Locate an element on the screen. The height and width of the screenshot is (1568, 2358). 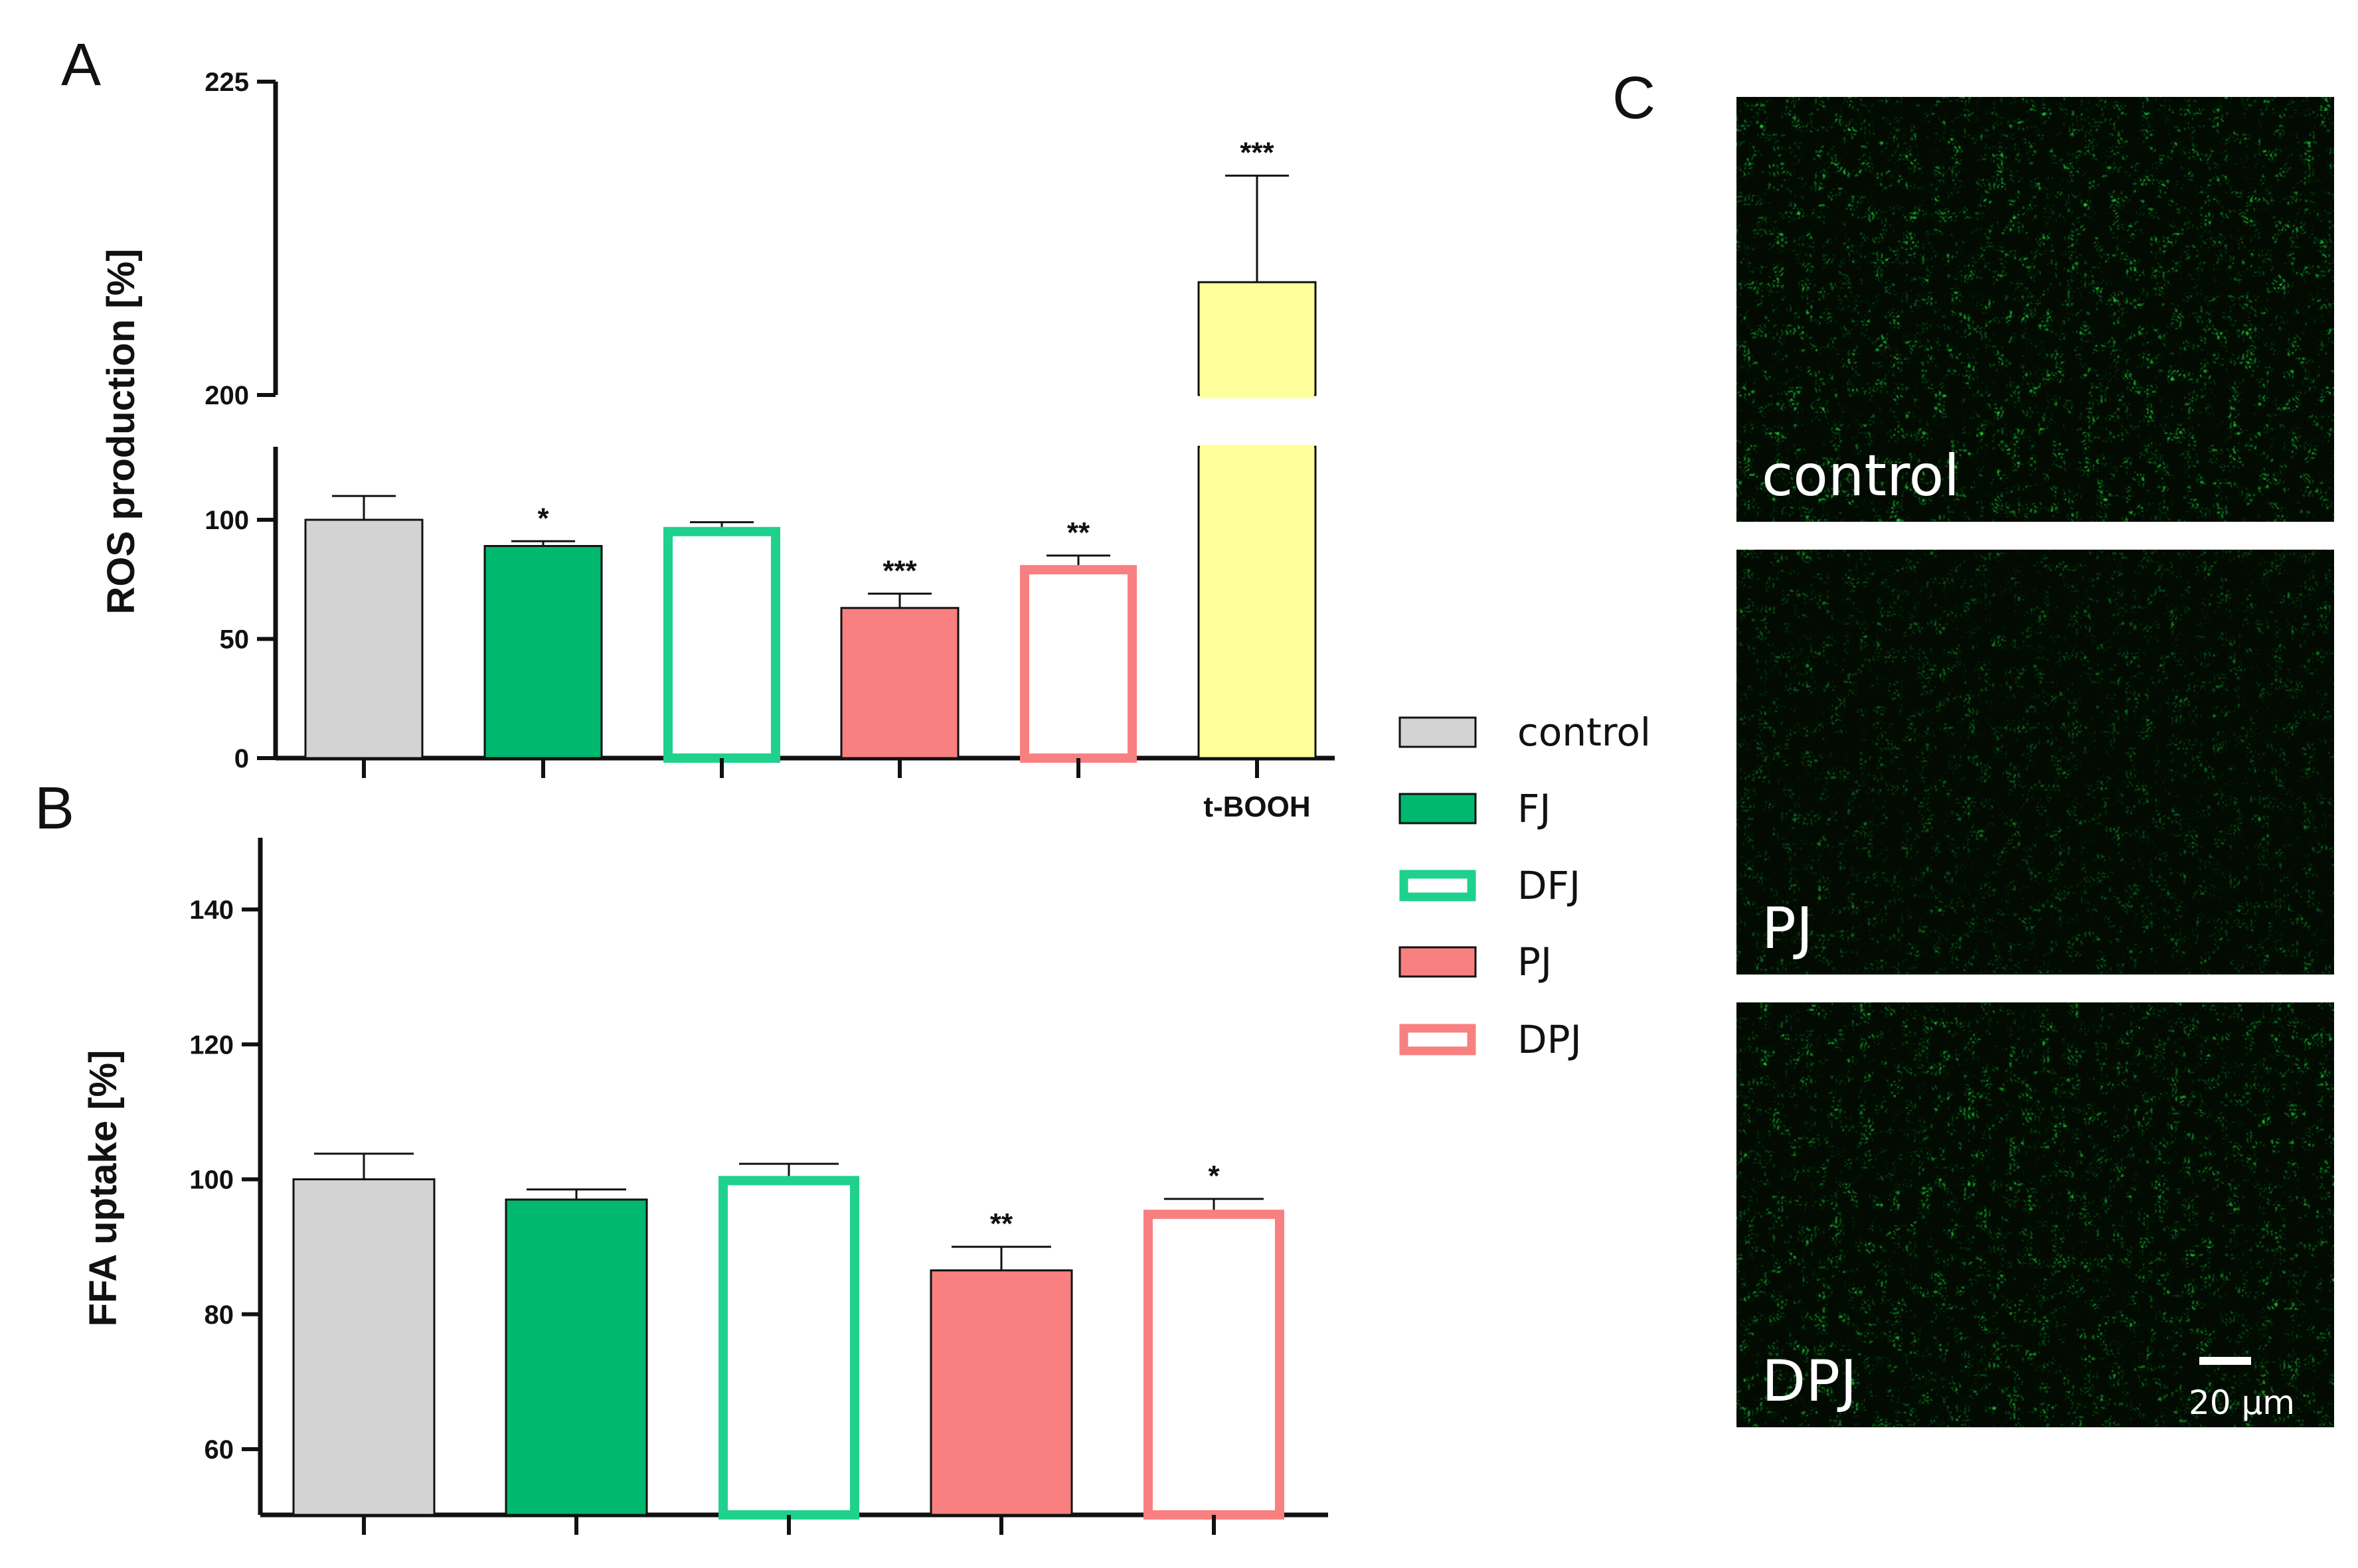
legend-label-control: control is located at coordinates (1584, 733).